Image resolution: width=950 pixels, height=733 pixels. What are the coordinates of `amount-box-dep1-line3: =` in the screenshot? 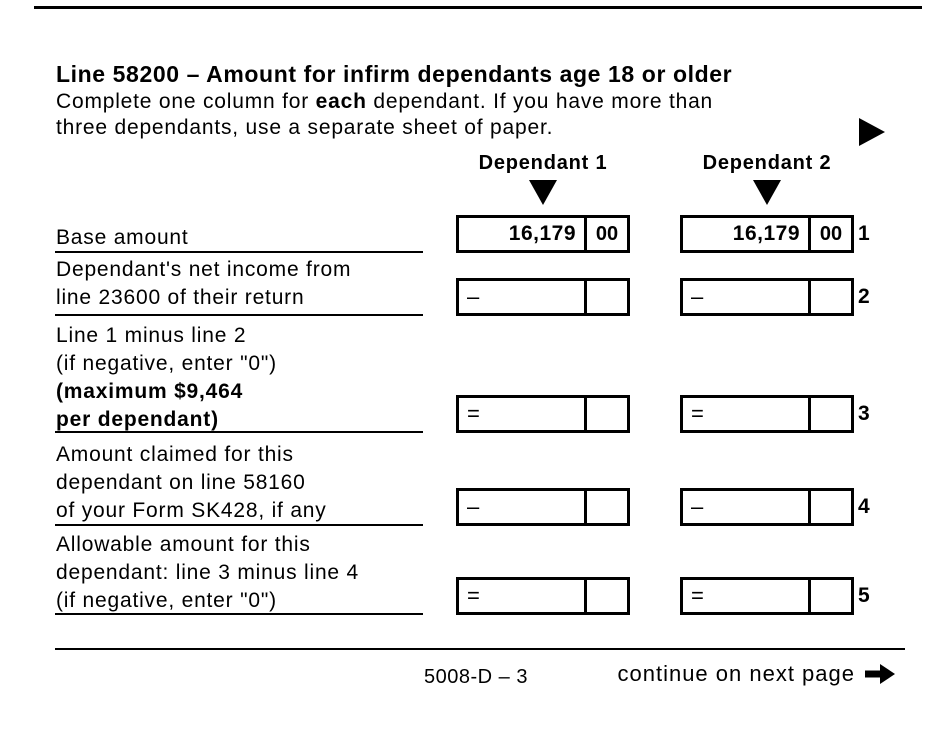 It's located at (543, 414).